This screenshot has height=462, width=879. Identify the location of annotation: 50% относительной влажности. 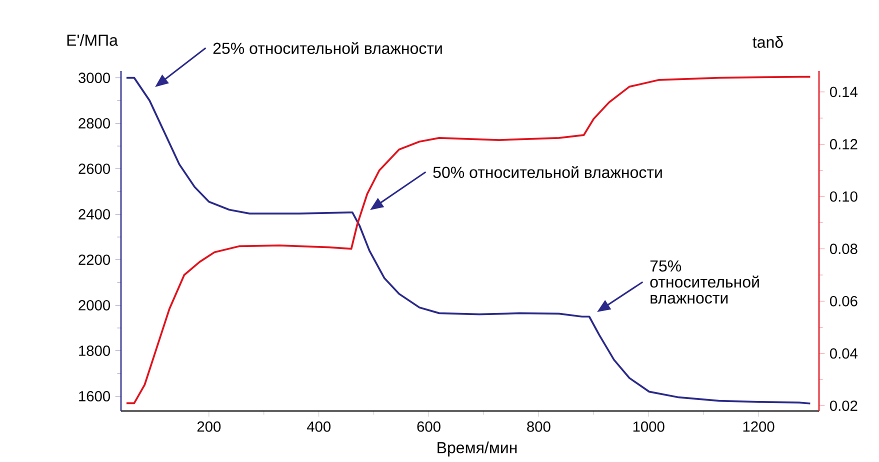
(547, 172).